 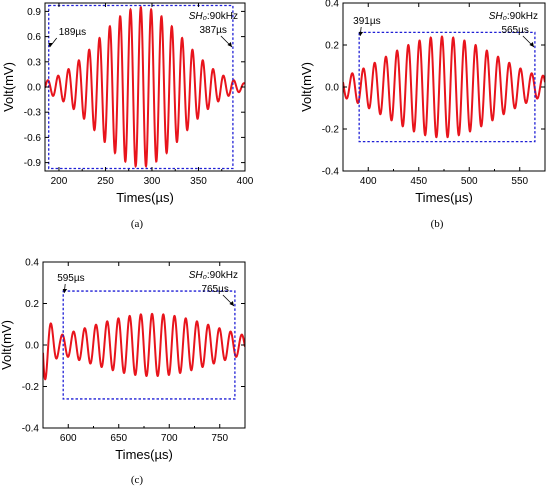 What do you see at coordinates (214, 289) in the screenshot?
I see `end-time-label: 765µs` at bounding box center [214, 289].